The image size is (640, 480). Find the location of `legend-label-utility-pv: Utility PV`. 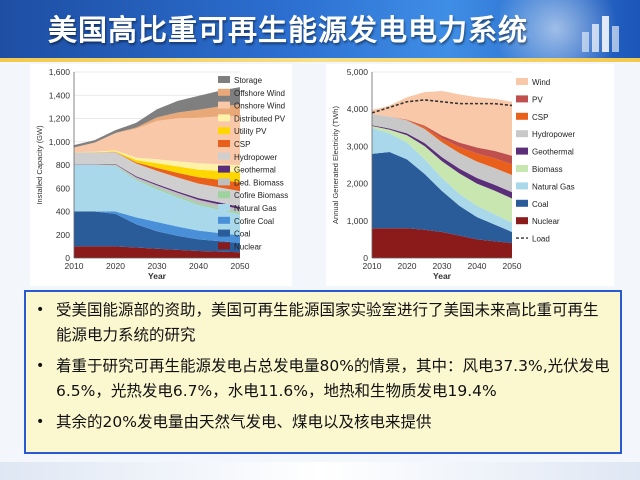

legend-label-utility-pv: Utility PV is located at coordinates (250, 131).